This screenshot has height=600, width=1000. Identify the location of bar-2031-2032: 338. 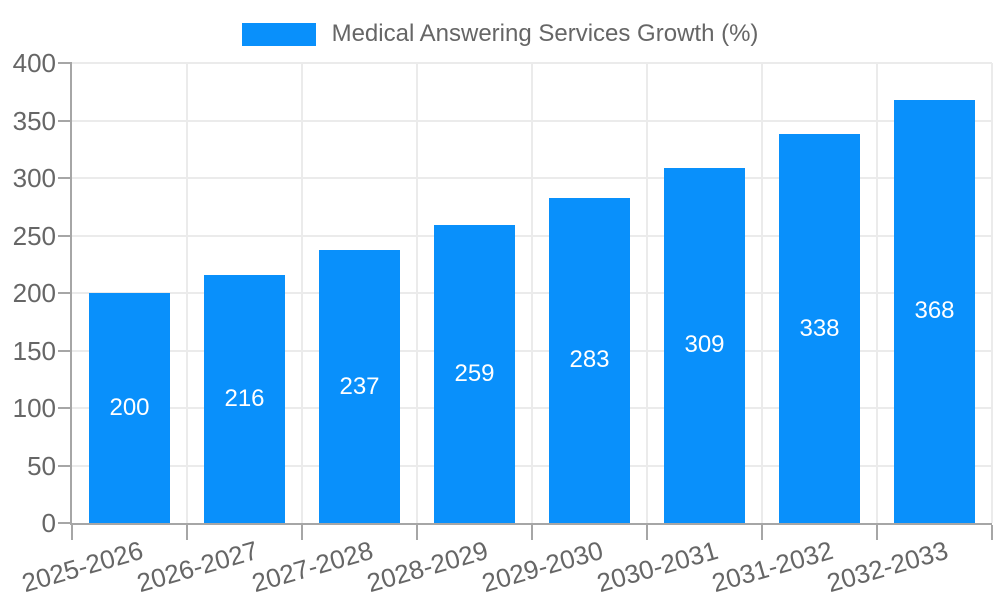
(819, 328).